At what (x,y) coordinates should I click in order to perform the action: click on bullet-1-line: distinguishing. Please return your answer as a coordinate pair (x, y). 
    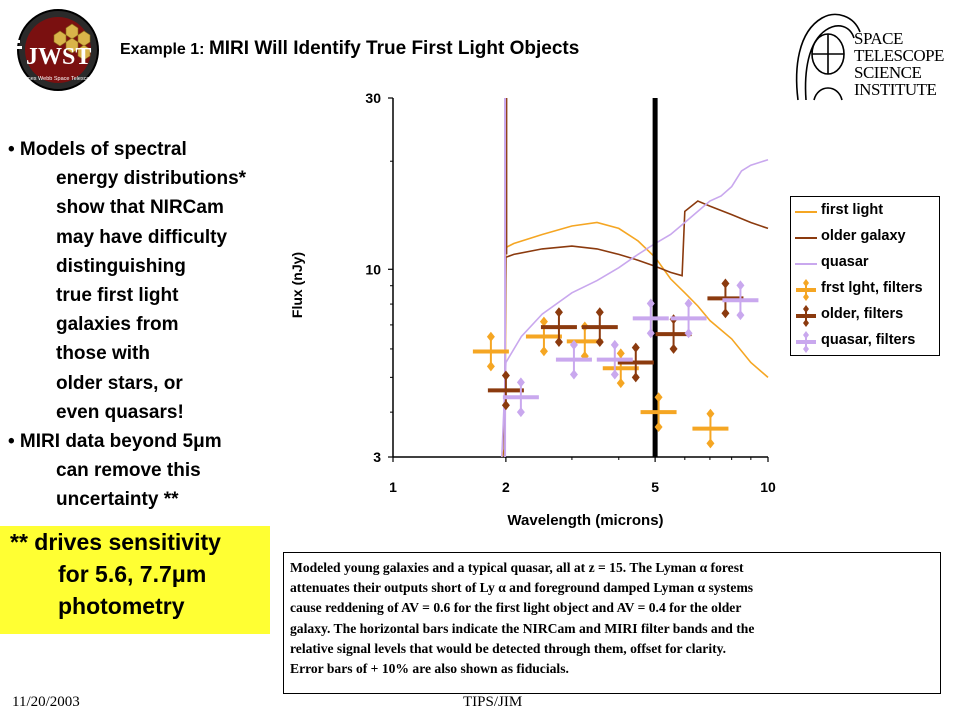
    Looking at the image, I should click on (121, 266).